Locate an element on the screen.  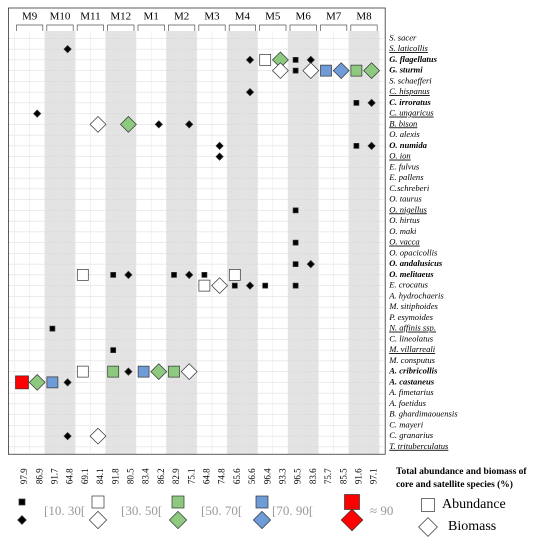
species-label: C.schreberi is located at coordinates (409, 188).